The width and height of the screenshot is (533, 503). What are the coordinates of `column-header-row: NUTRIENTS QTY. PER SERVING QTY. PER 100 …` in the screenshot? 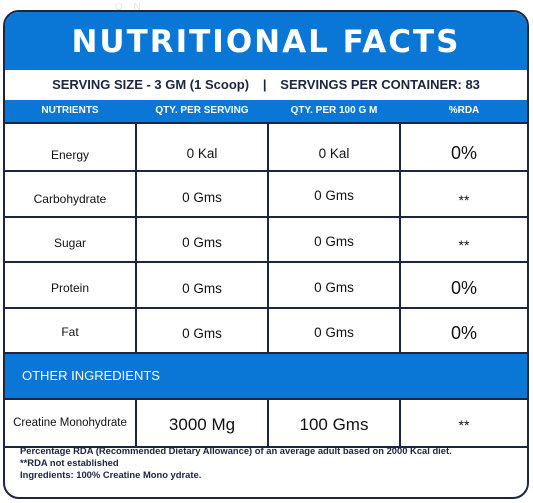 It's located at (266, 111).